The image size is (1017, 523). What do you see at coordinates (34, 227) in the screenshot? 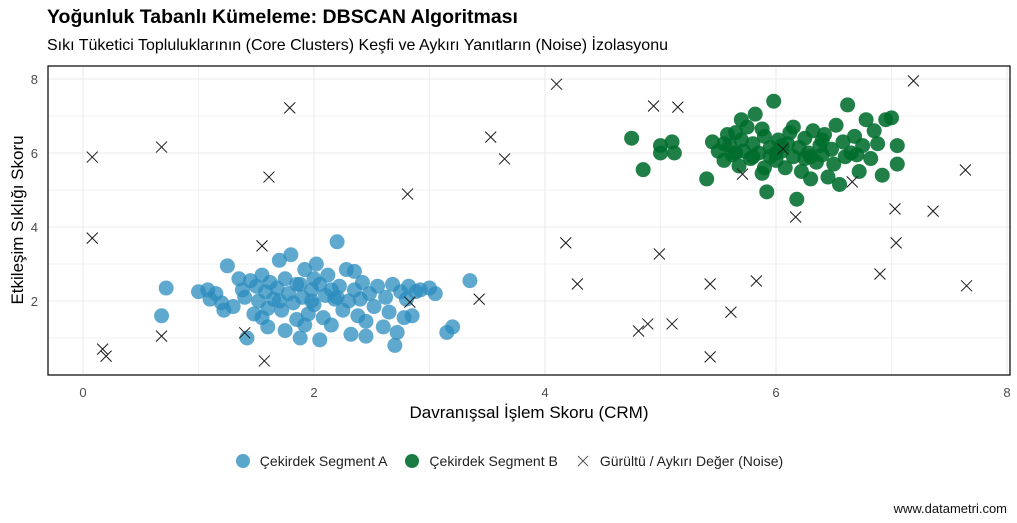
I see `y-tick-label: 4` at bounding box center [34, 227].